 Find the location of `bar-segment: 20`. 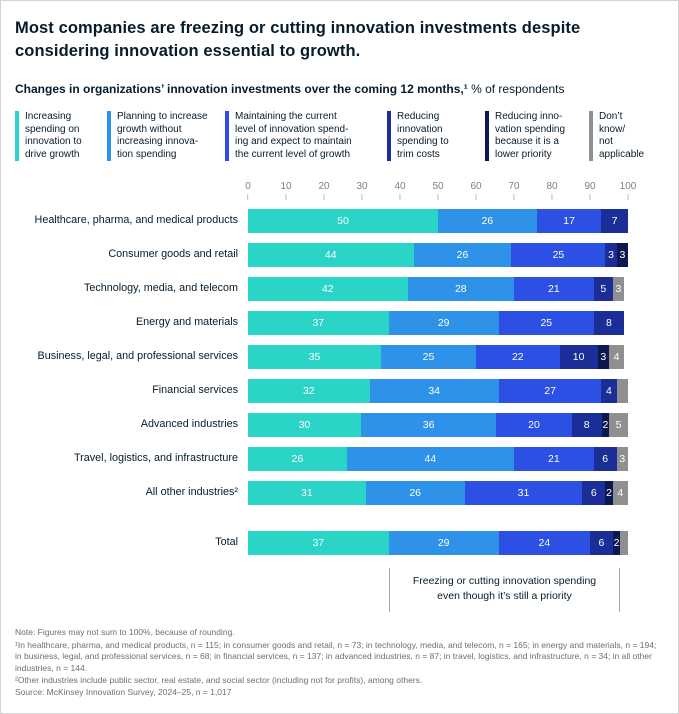

bar-segment: 20 is located at coordinates (534, 425).